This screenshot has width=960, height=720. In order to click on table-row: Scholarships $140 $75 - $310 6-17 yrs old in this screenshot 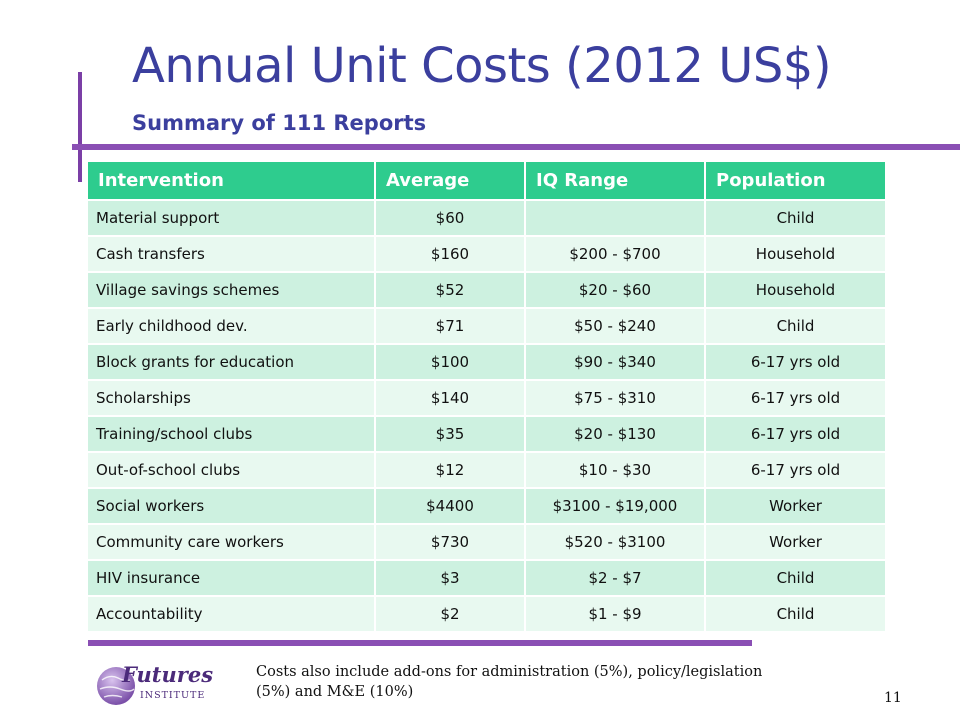, I will do `click(487, 397)`.